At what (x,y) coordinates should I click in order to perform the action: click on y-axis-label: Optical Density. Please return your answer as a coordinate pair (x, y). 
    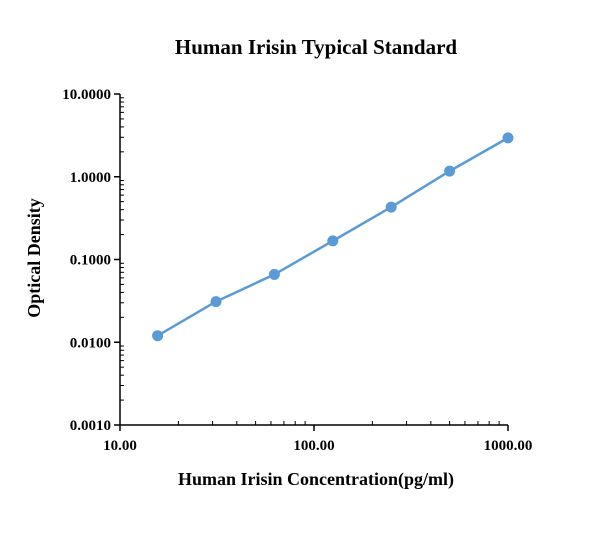
    Looking at the image, I should click on (34, 258).